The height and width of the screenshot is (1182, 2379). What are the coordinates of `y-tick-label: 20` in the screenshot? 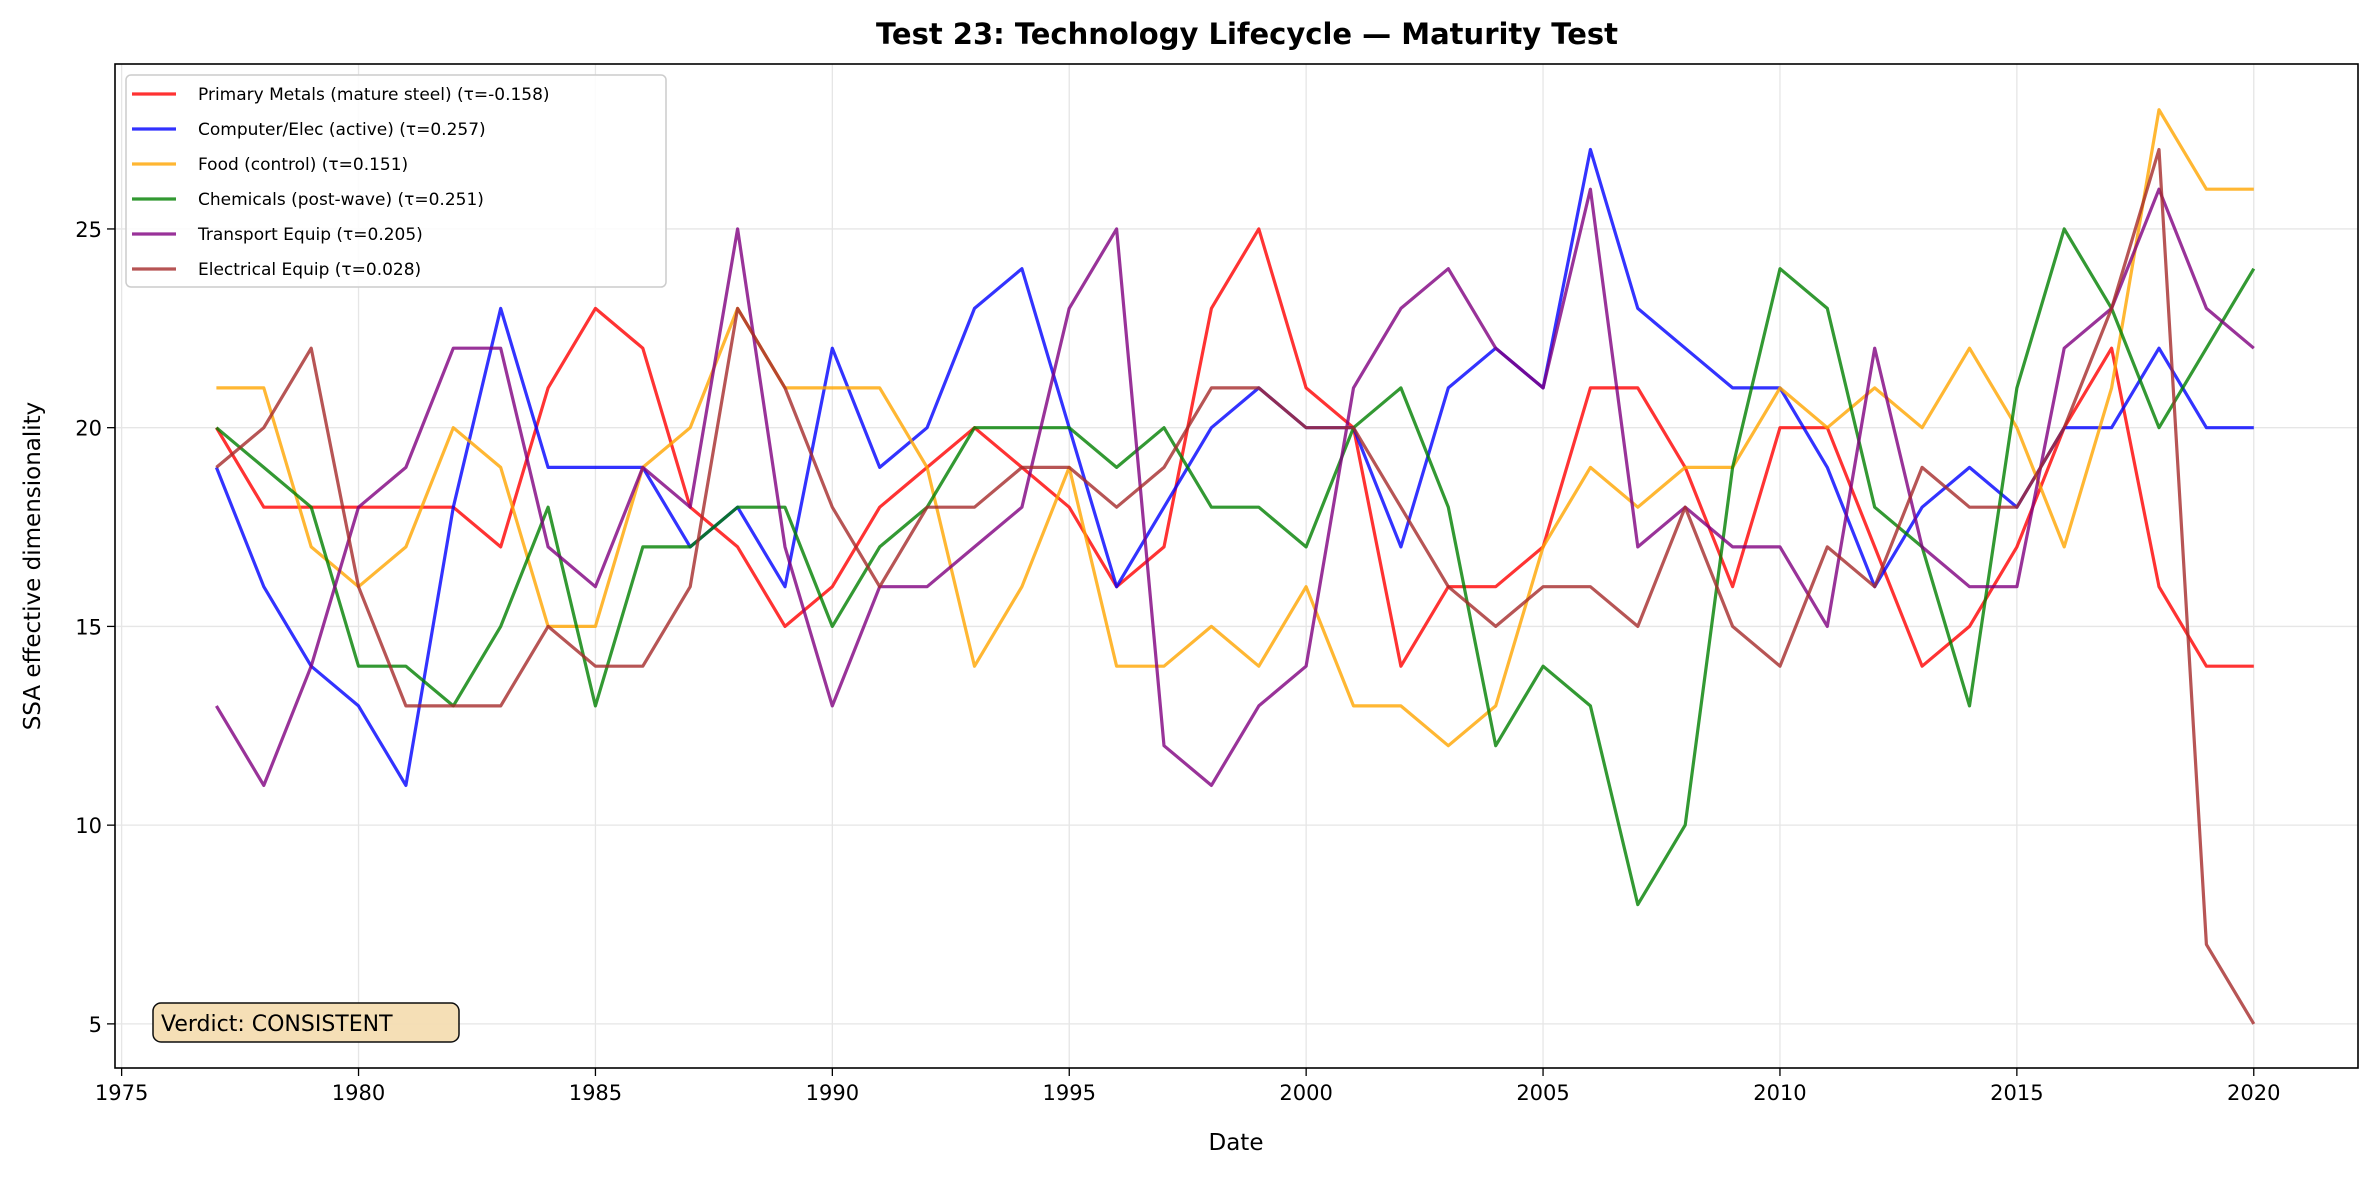 It's located at (88, 429).